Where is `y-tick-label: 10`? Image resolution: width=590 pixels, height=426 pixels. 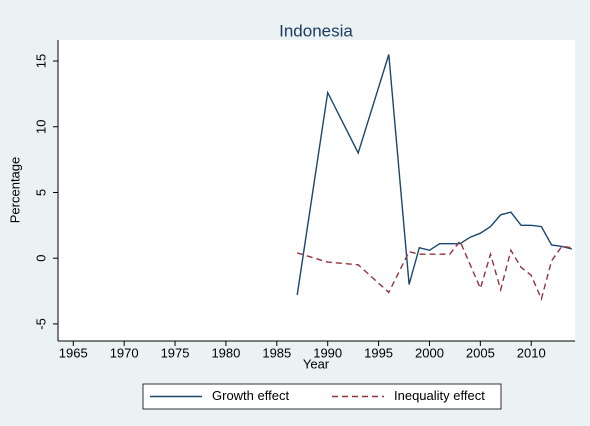 y-tick-label: 10 is located at coordinates (40, 127).